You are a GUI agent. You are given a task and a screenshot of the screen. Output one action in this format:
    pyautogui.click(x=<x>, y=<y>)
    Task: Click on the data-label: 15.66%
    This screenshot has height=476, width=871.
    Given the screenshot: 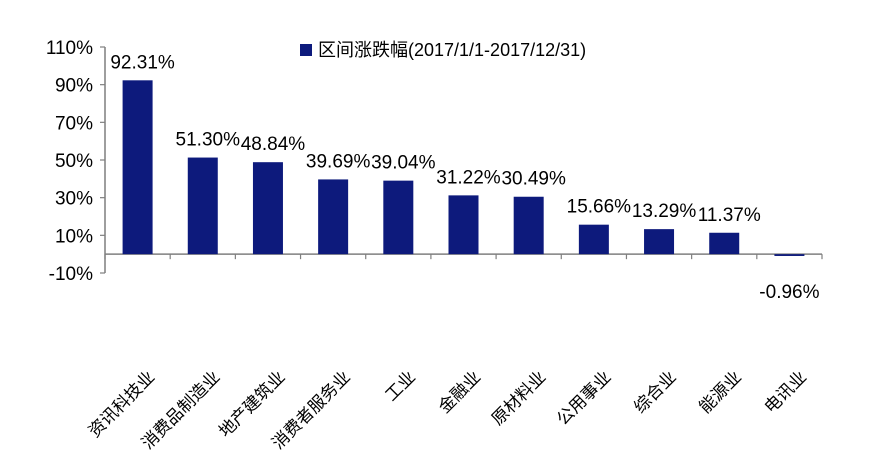 What is the action you would take?
    pyautogui.click(x=599, y=207)
    